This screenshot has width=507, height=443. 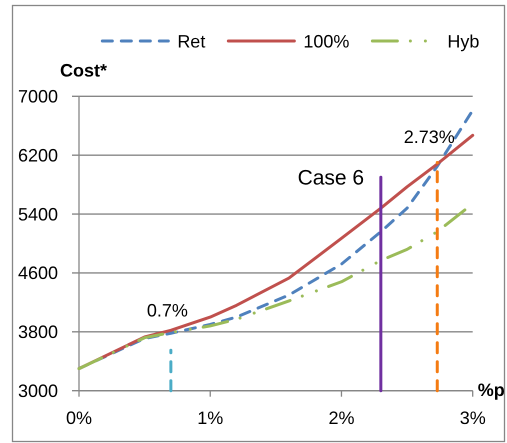 What do you see at coordinates (463, 41) in the screenshot?
I see `legend-label: Hyb` at bounding box center [463, 41].